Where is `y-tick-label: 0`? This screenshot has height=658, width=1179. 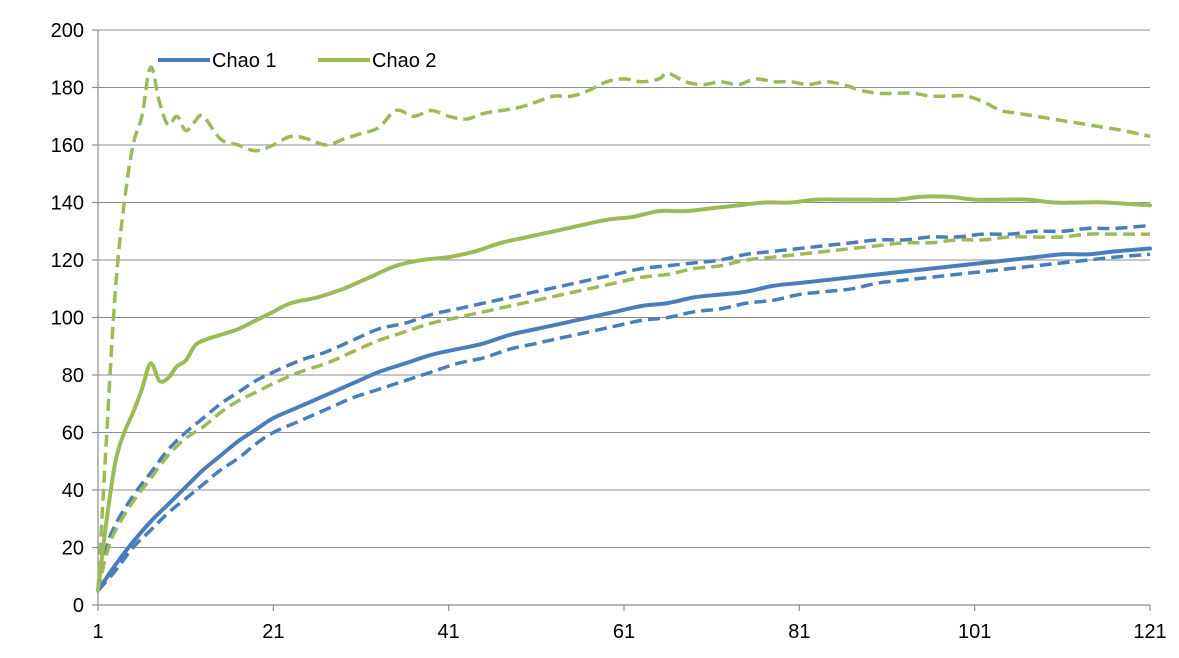
y-tick-label: 0 is located at coordinates (78, 606).